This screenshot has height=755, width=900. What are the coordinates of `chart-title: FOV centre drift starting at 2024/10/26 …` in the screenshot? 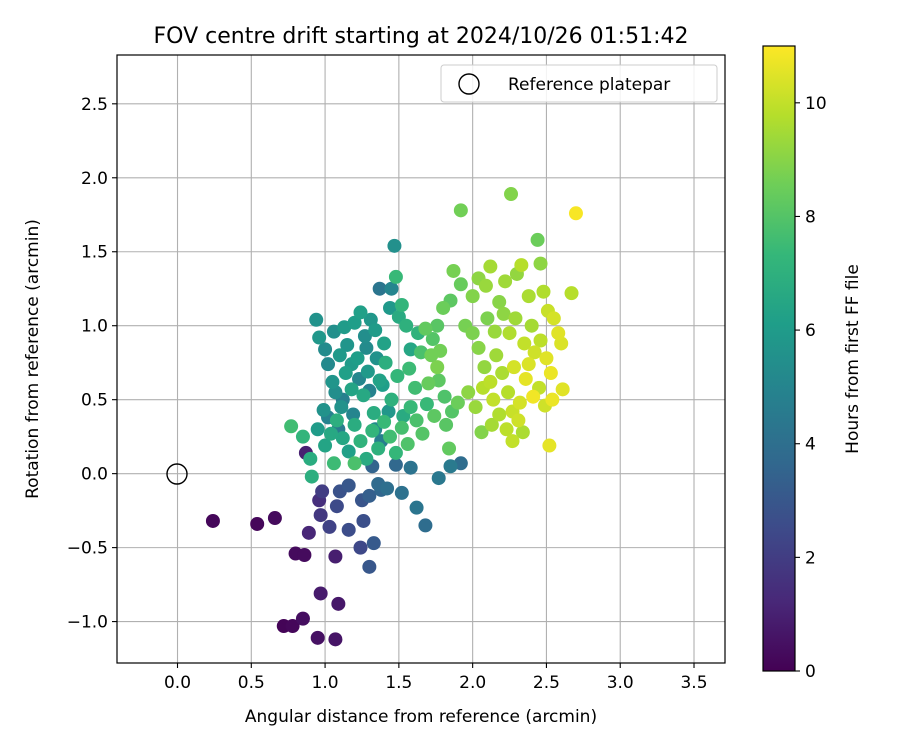 It's located at (421, 36).